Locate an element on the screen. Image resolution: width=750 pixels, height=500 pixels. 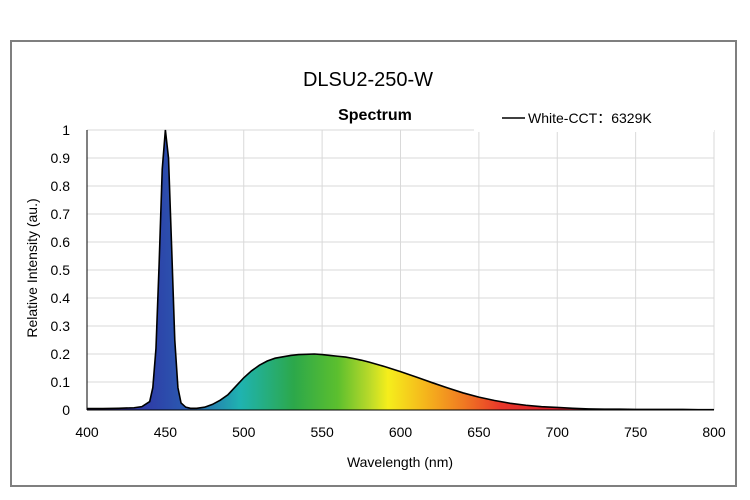
y-tick-label: 0.6 is located at coordinates (61, 242).